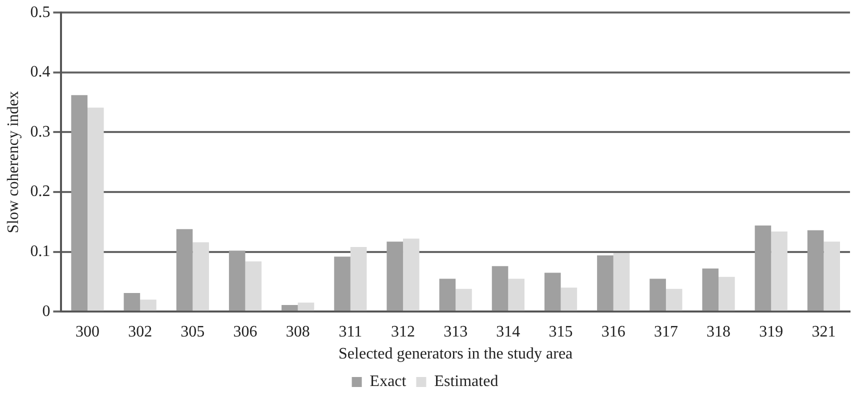 The width and height of the screenshot is (854, 400). I want to click on x-tick-label: 312, so click(403, 331).